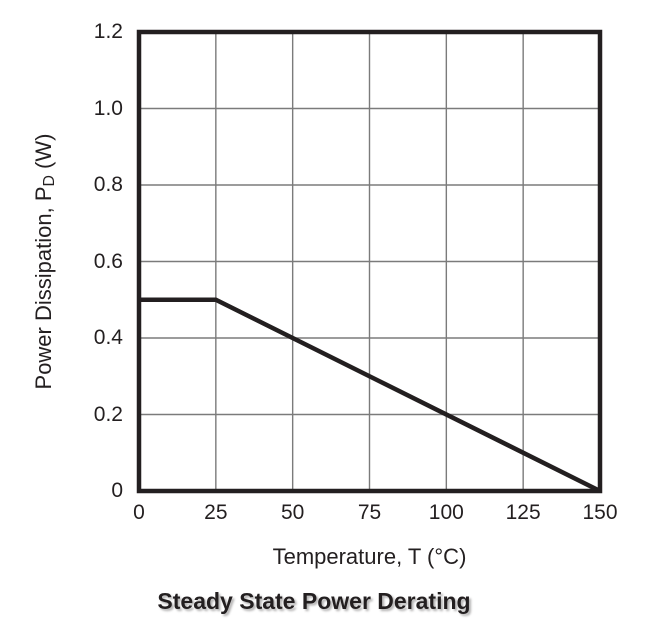 The height and width of the screenshot is (633, 657). I want to click on y-tick-label: 0.2, so click(108, 414).